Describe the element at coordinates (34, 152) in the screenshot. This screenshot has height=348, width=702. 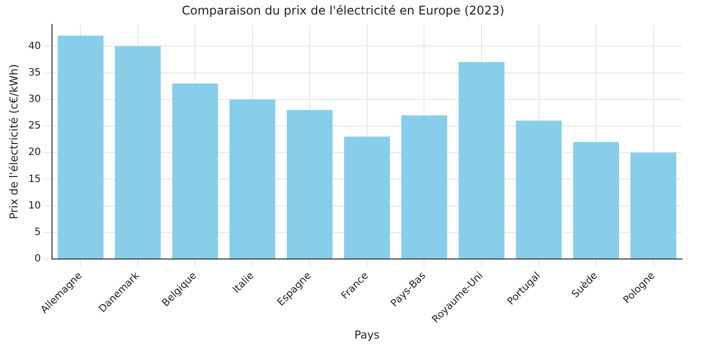
I see `y-tick-label: 20` at that location.